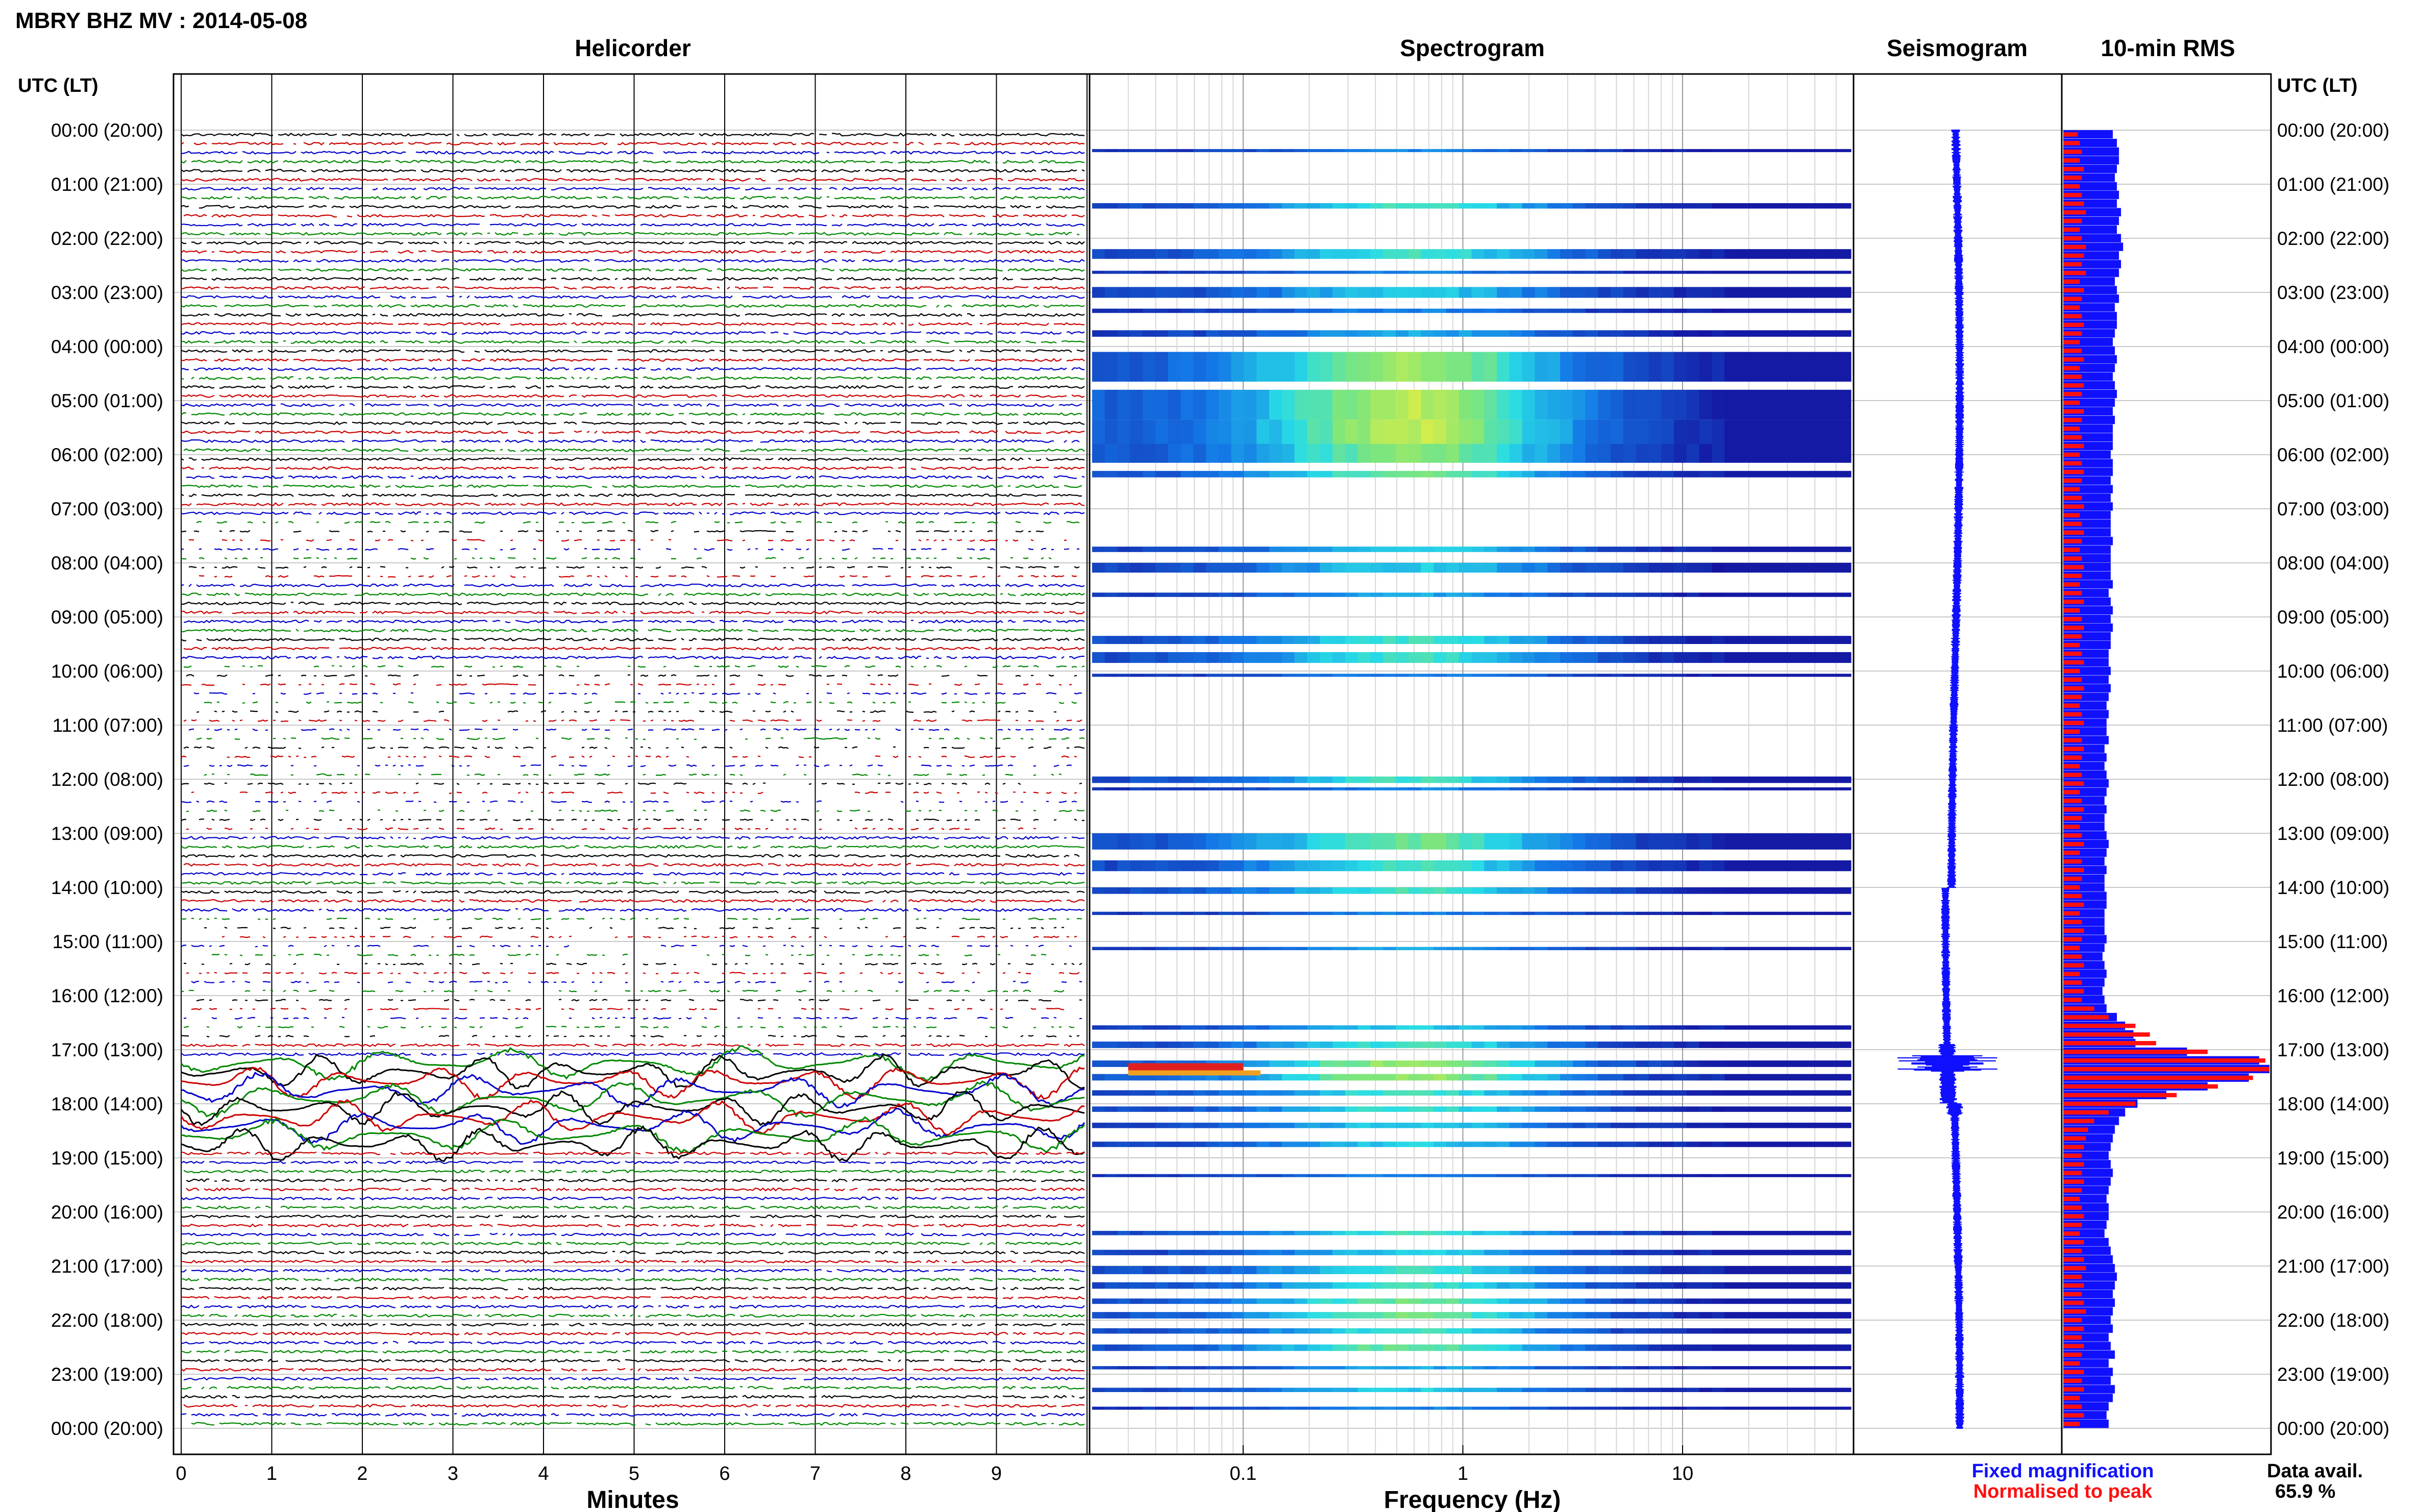 Image resolution: width=2419 pixels, height=1512 pixels. Describe the element at coordinates (2333, 833) in the screenshot. I see `time-label: 13:00 (09:00)` at that location.